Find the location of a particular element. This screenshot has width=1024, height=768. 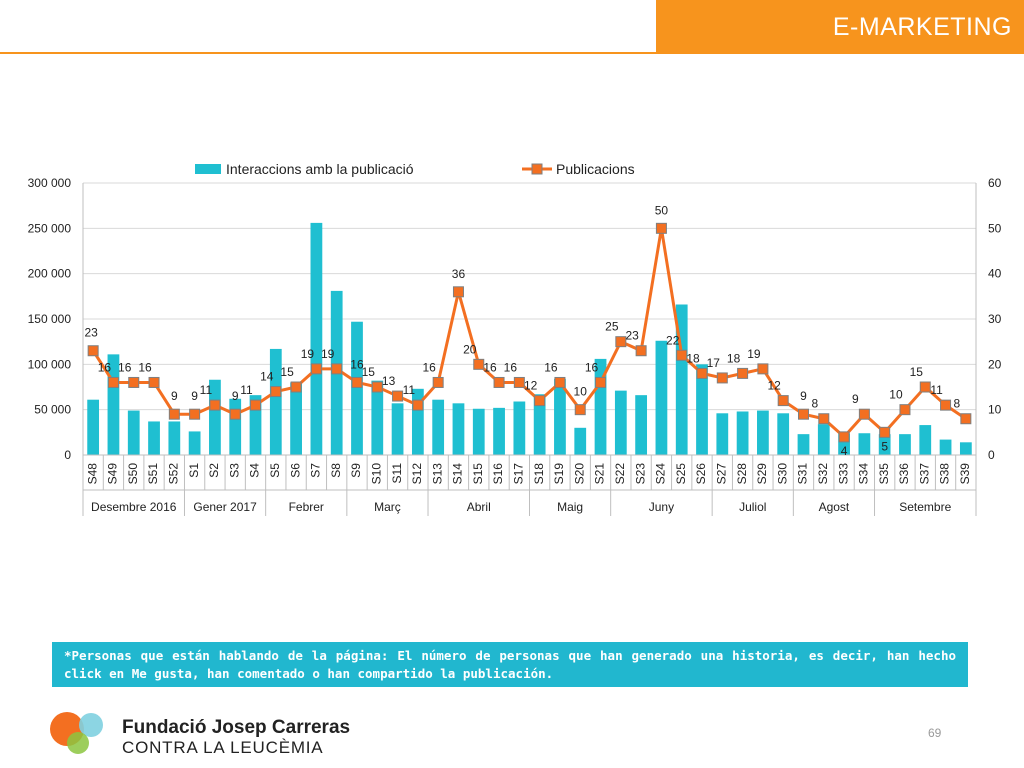

x-tick-label: S31 is located at coordinates (803, 474).